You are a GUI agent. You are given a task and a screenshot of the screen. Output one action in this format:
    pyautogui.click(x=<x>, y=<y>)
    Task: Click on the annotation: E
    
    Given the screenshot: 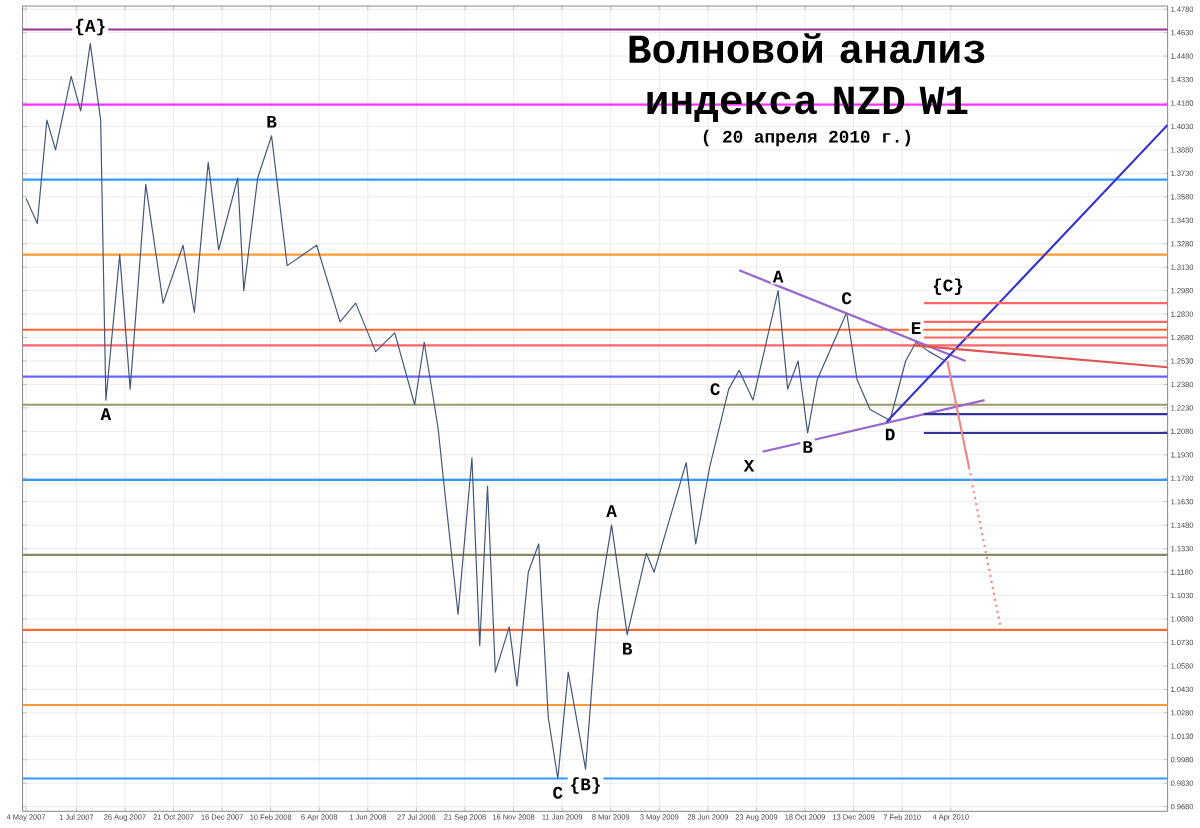 What is the action you would take?
    pyautogui.click(x=916, y=328)
    